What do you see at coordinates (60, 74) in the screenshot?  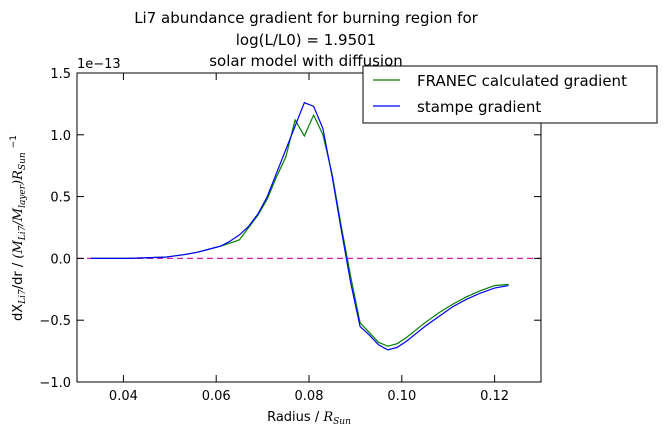 I see `y-tick-label: 1.5` at bounding box center [60, 74].